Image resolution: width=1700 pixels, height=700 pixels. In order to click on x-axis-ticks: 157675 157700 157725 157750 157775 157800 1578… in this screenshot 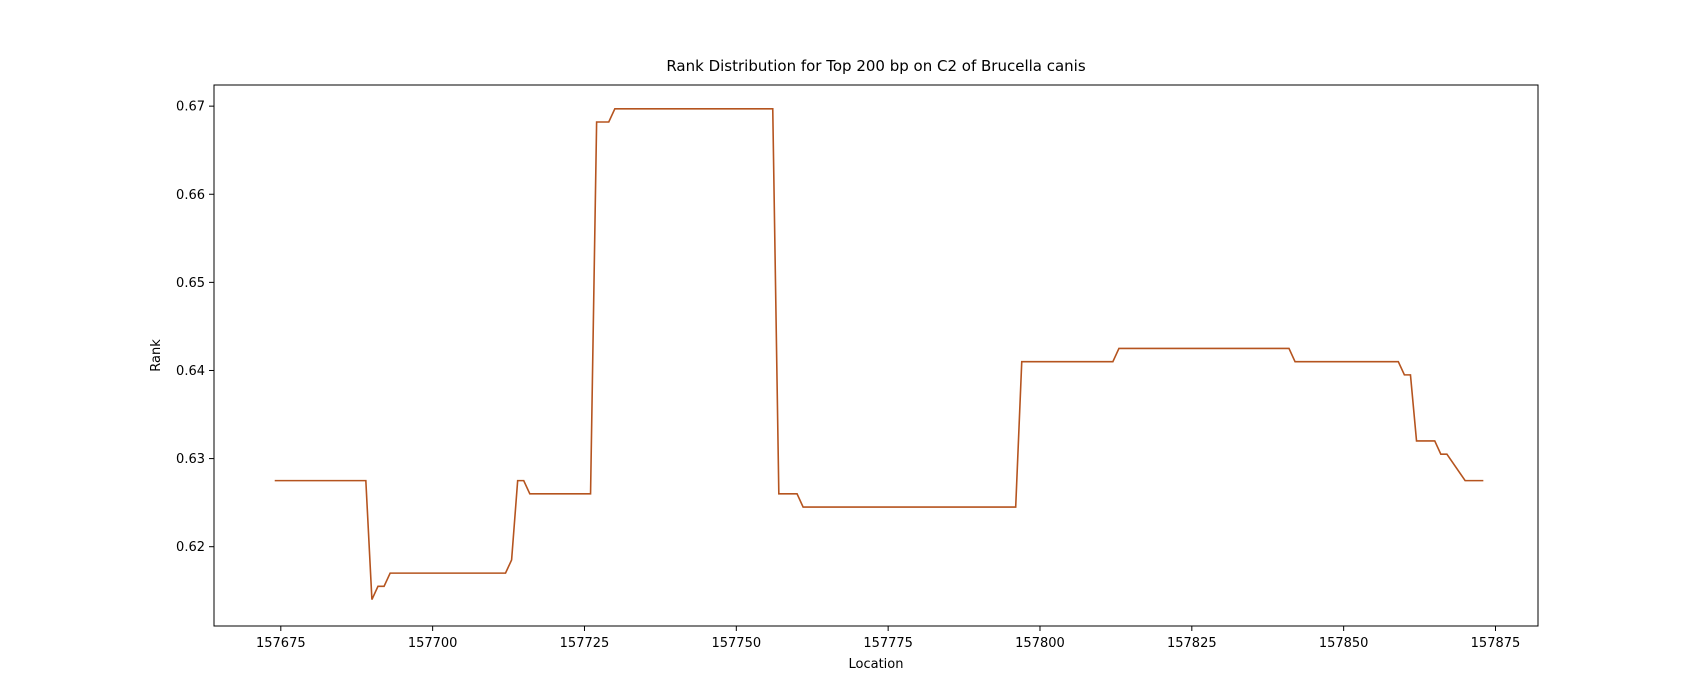, I will do `click(888, 638)`.